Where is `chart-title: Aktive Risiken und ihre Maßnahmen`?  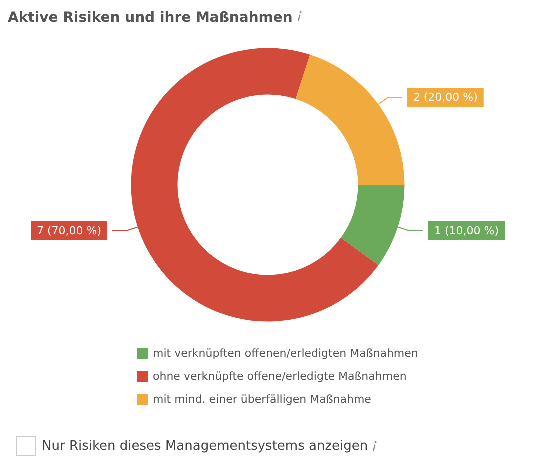 chart-title: Aktive Risiken und ihre Maßnahmen is located at coordinates (150, 18).